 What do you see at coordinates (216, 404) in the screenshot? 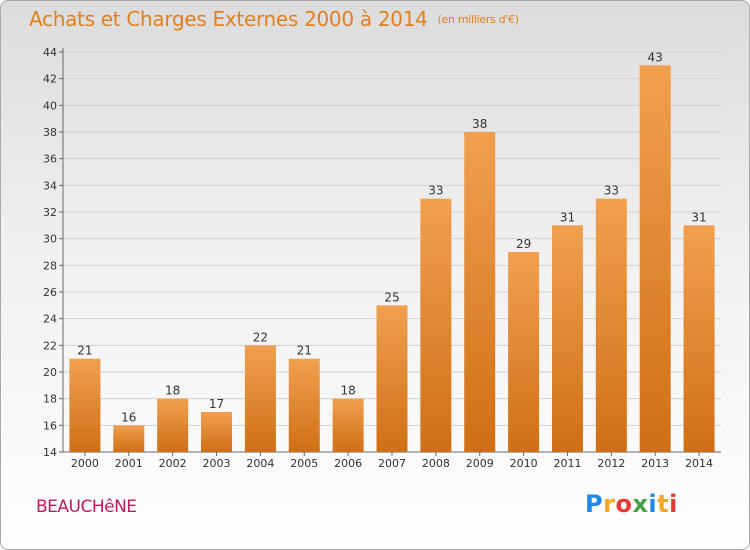
I see `data-label: 17` at bounding box center [216, 404].